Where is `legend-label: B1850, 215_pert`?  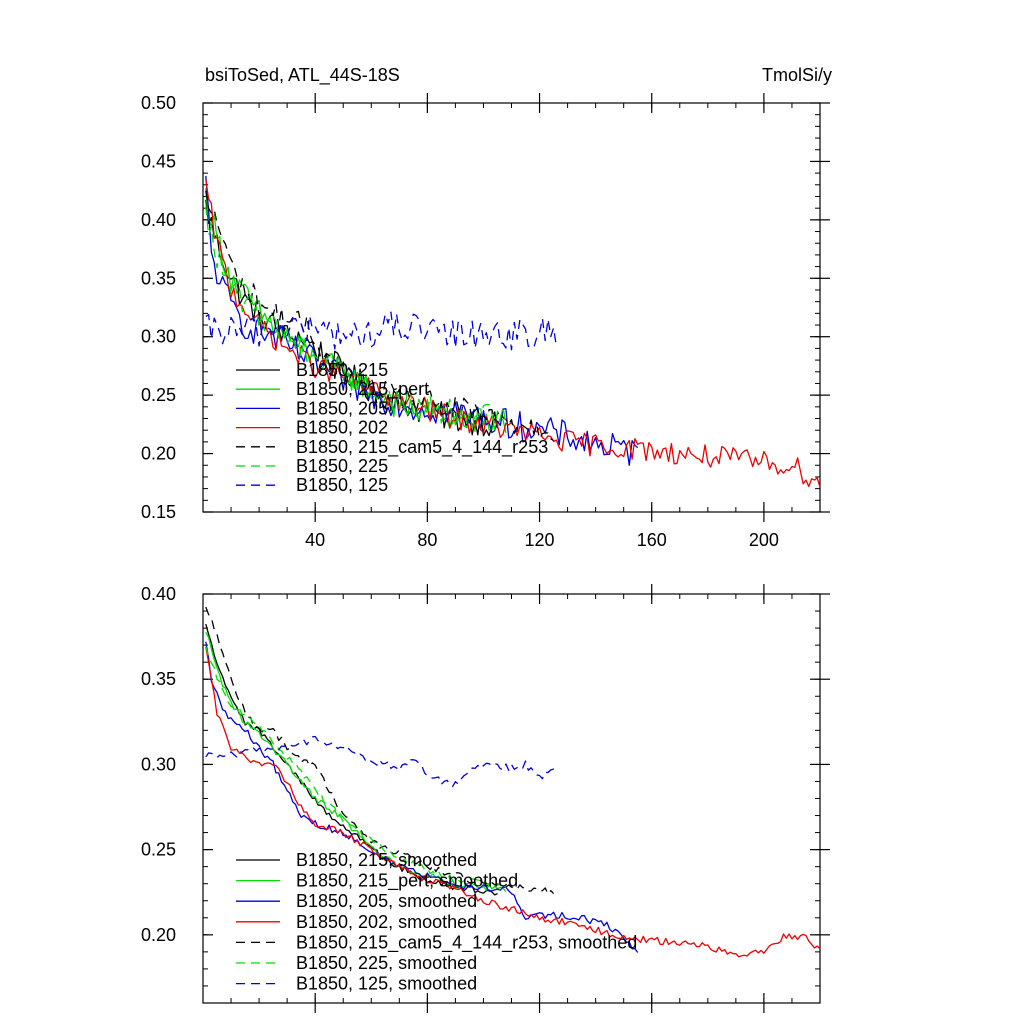 legend-label: B1850, 215_pert is located at coordinates (362, 389).